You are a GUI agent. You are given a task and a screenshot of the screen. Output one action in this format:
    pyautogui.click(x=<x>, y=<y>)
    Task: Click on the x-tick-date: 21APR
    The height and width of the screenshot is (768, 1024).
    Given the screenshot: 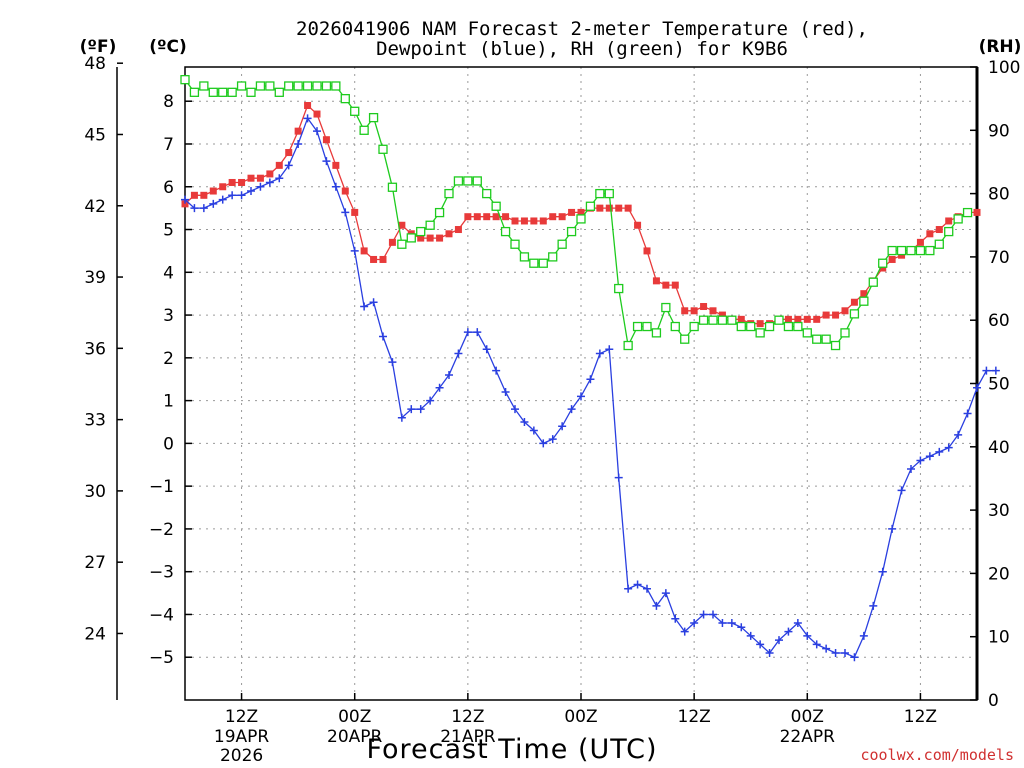 What is the action you would take?
    pyautogui.click(x=468, y=737)
    